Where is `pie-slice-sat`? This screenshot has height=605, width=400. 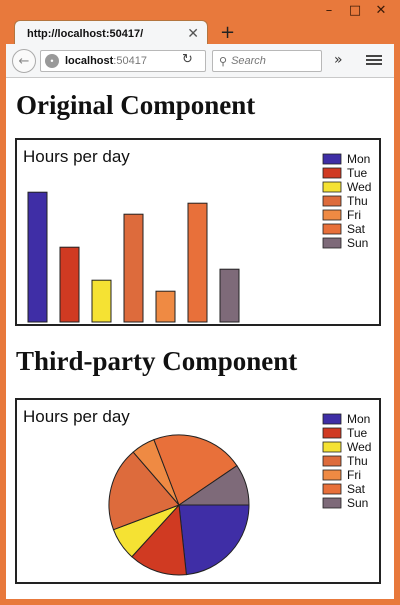 pie-slice-sat is located at coordinates (195, 470).